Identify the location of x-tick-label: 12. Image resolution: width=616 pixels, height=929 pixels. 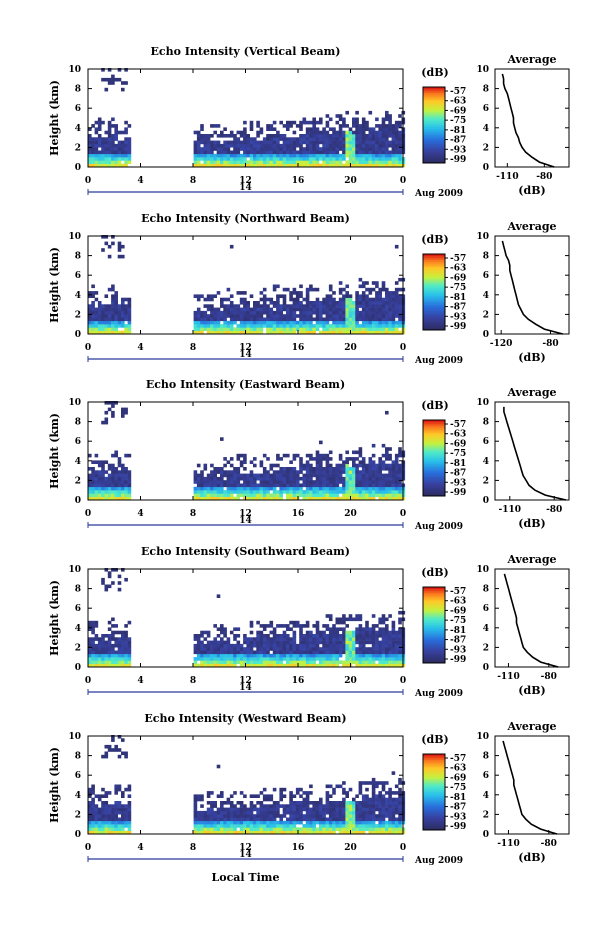
(245, 348).